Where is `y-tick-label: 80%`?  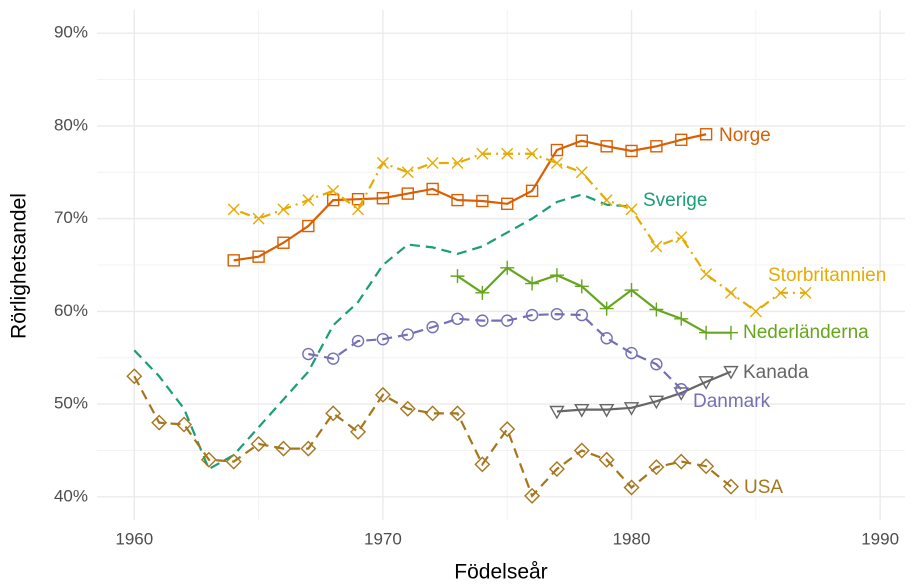 y-tick-label: 80% is located at coordinates (71, 124).